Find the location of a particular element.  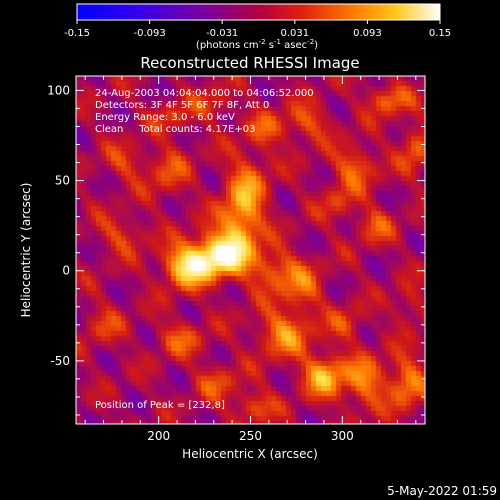

colorbar-tick-label: 0.031 is located at coordinates (294, 33).